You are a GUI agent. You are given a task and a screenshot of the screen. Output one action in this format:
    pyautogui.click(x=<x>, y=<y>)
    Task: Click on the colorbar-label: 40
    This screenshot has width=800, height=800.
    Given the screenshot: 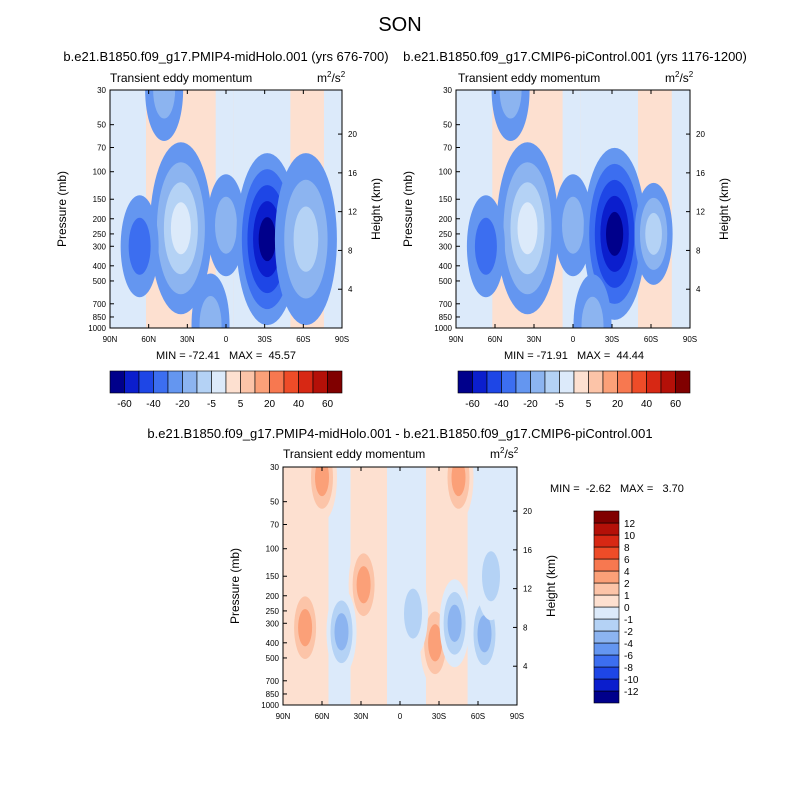 What is the action you would take?
    pyautogui.click(x=647, y=404)
    